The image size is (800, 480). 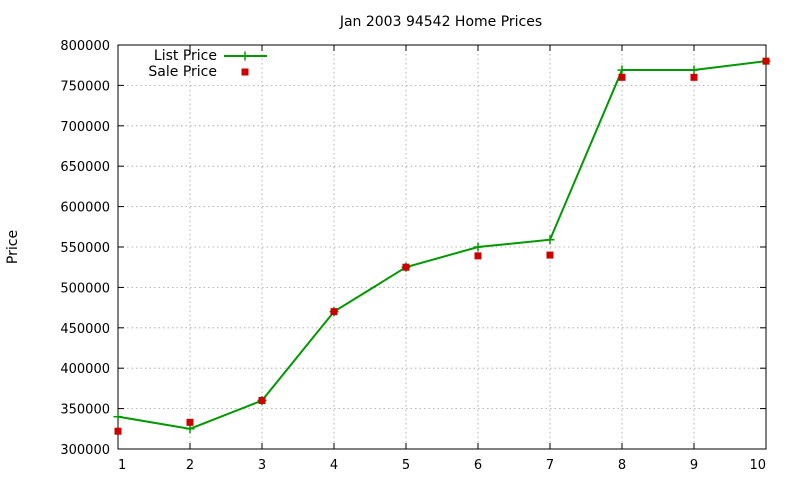 I want to click on y-tick-label: 350000, so click(x=85, y=410).